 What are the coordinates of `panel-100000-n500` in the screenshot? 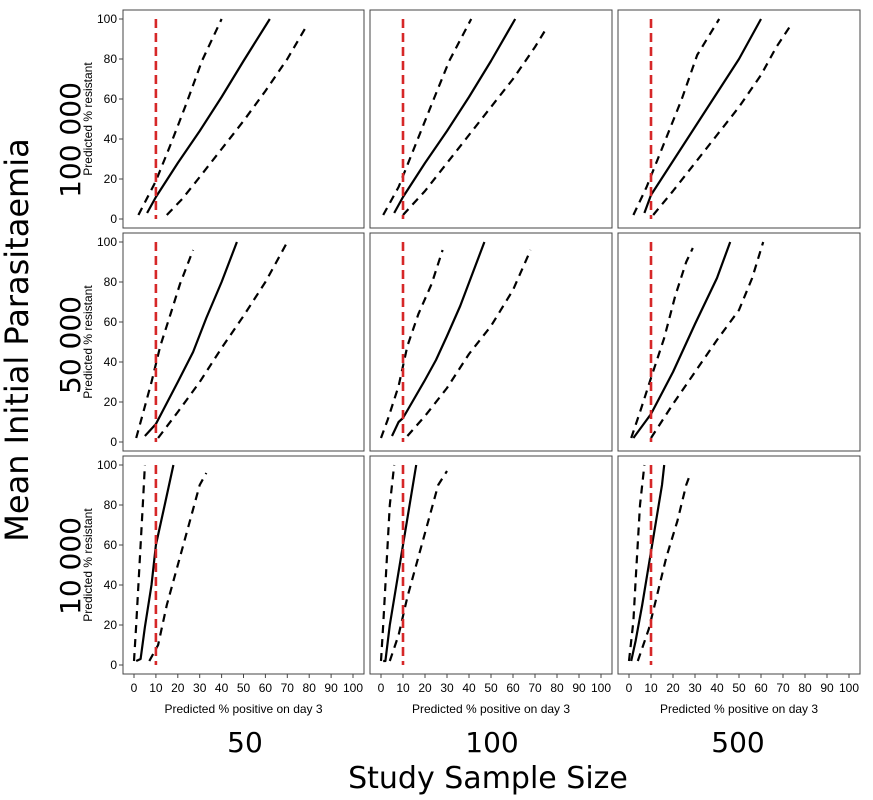 It's located at (739, 119).